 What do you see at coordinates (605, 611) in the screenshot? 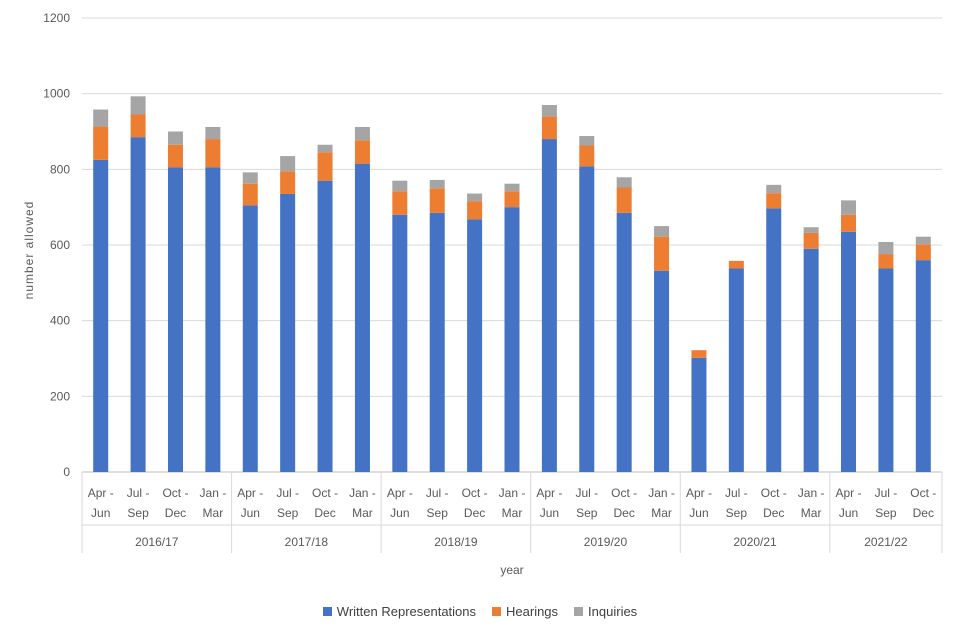
I see `legend-item-inquiries: Inquiries` at bounding box center [605, 611].